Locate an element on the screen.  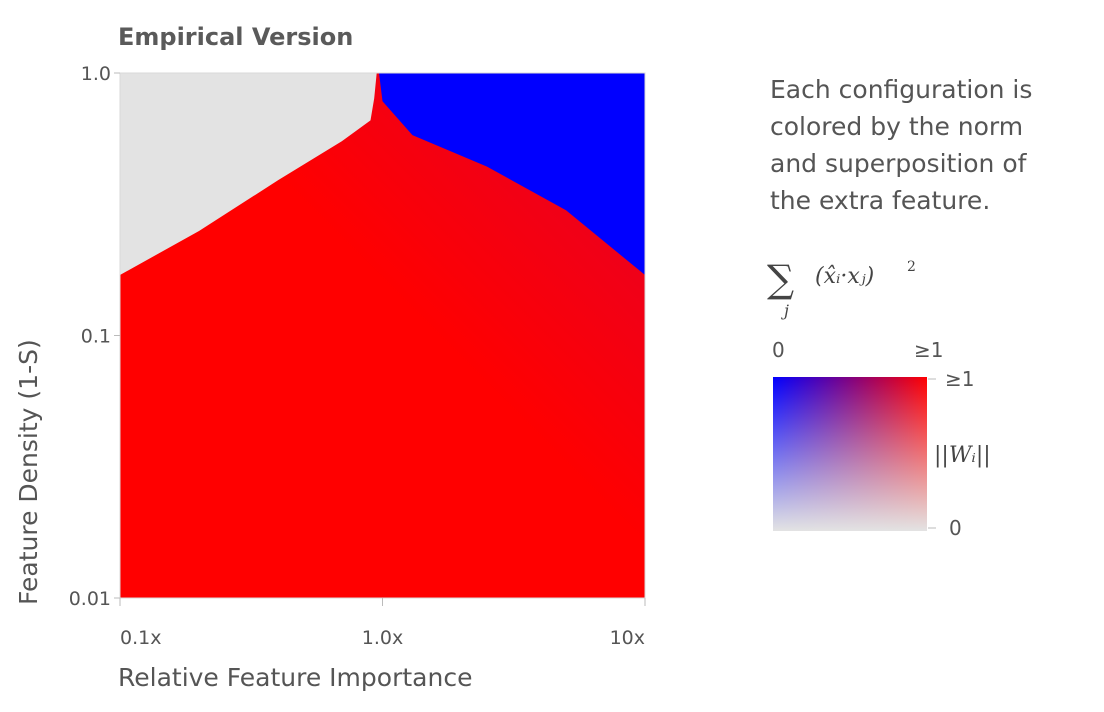
y-axis-ticks: 1.0 0.1 0.01 is located at coordinates (94, 336).